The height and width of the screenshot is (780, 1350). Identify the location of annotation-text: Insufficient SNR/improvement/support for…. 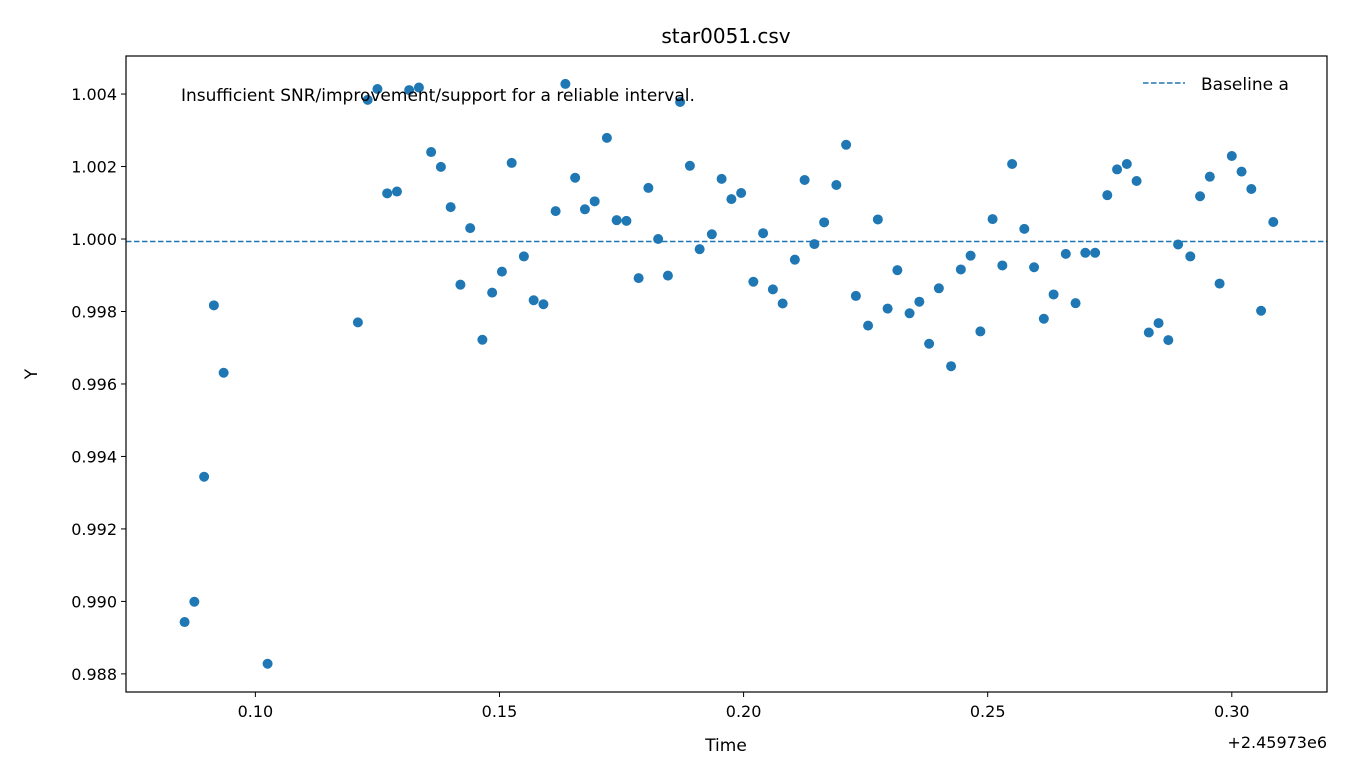
(438, 96).